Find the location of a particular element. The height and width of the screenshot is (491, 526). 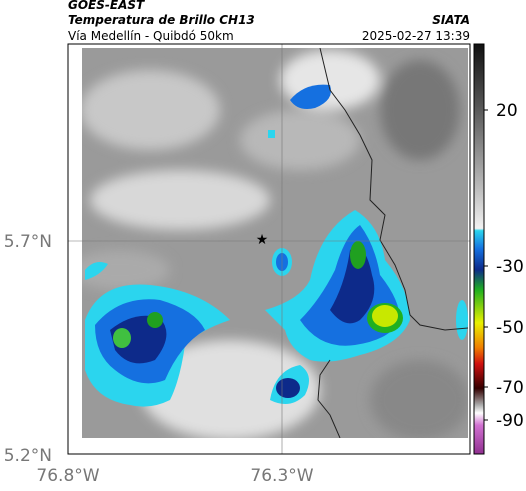

region: Vía Medellín - Quibdó 50km is located at coordinates (151, 36).